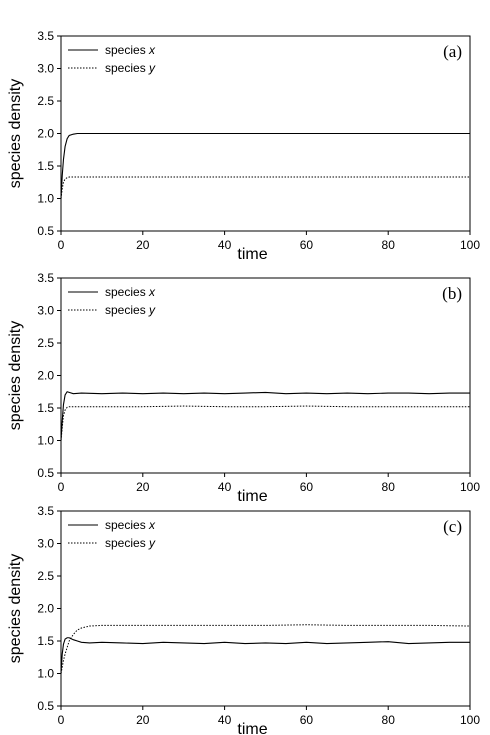 This screenshot has height=735, width=490. Describe the element at coordinates (452, 526) in the screenshot. I see `panel-label: (c)` at that location.